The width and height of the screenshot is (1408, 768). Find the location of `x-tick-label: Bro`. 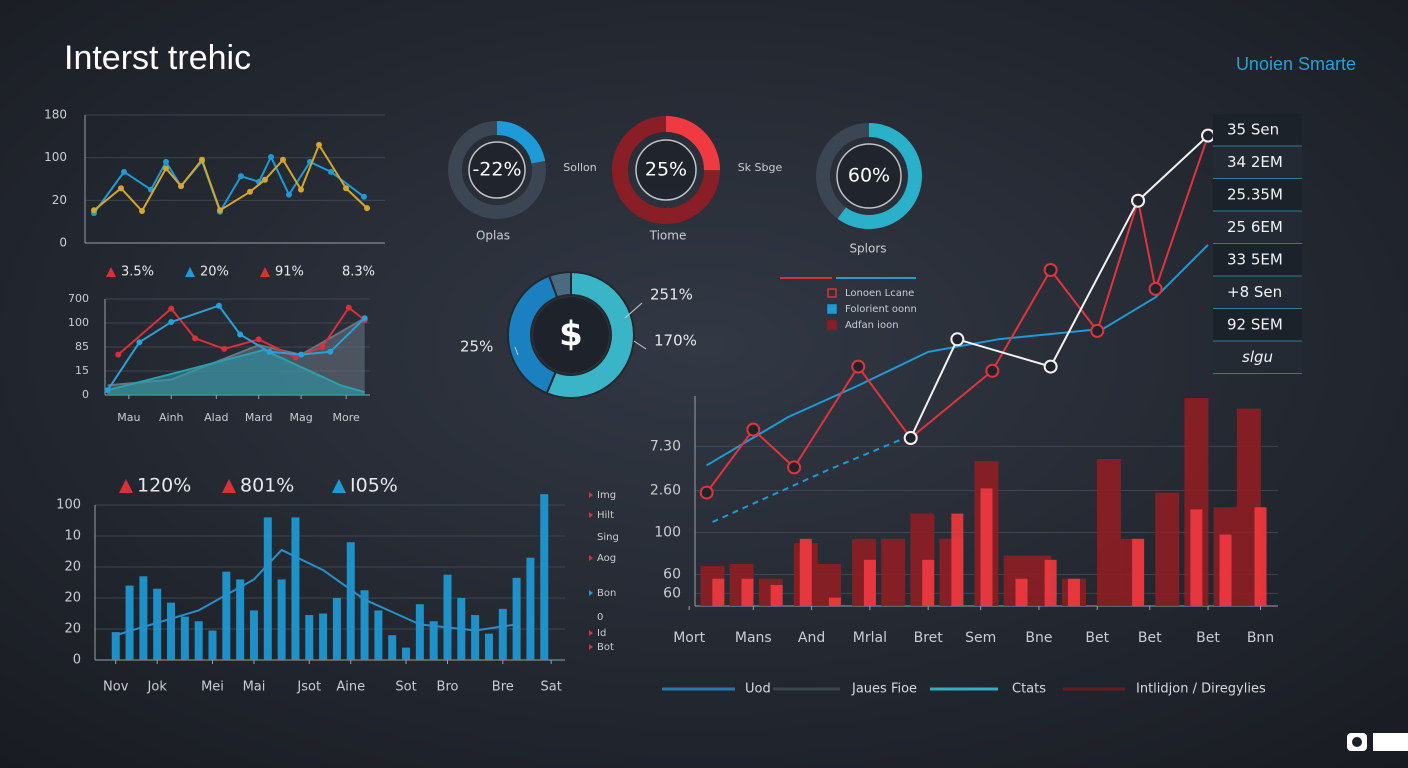

x-tick-label: Bro is located at coordinates (448, 687).